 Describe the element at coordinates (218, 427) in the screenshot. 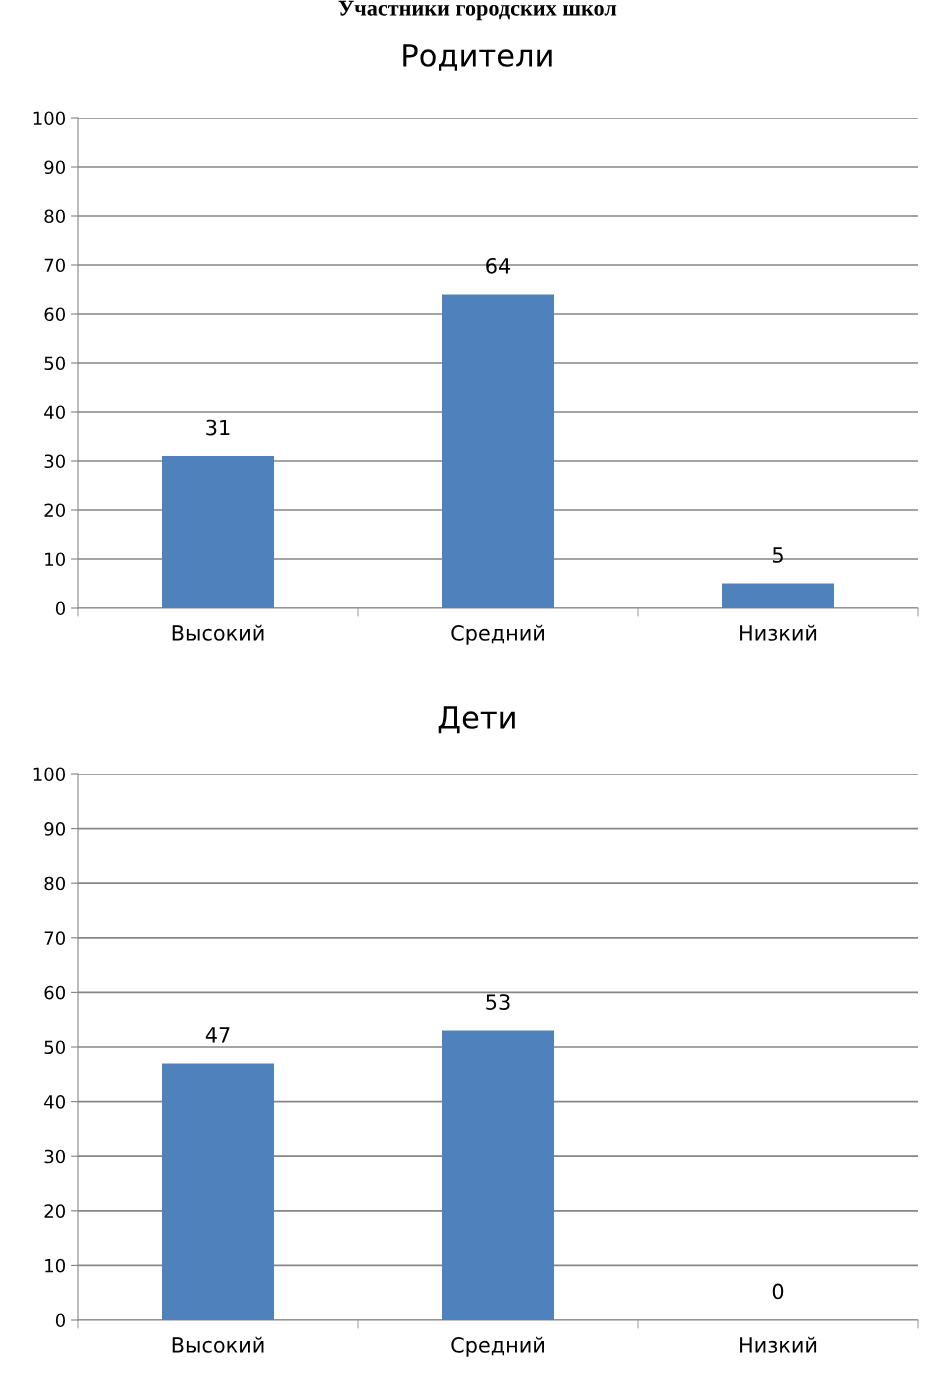

I see `data-label: 31` at that location.